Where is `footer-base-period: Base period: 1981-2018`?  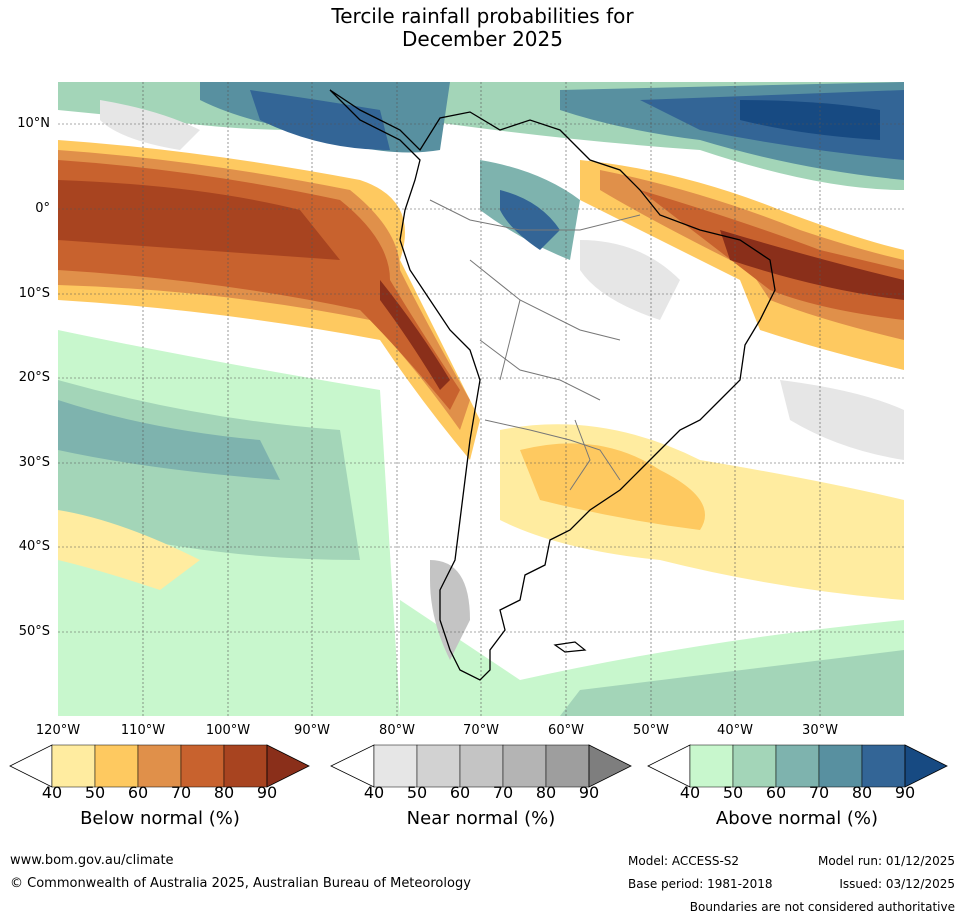
footer-base-period: Base period: 1981-2018 is located at coordinates (700, 884).